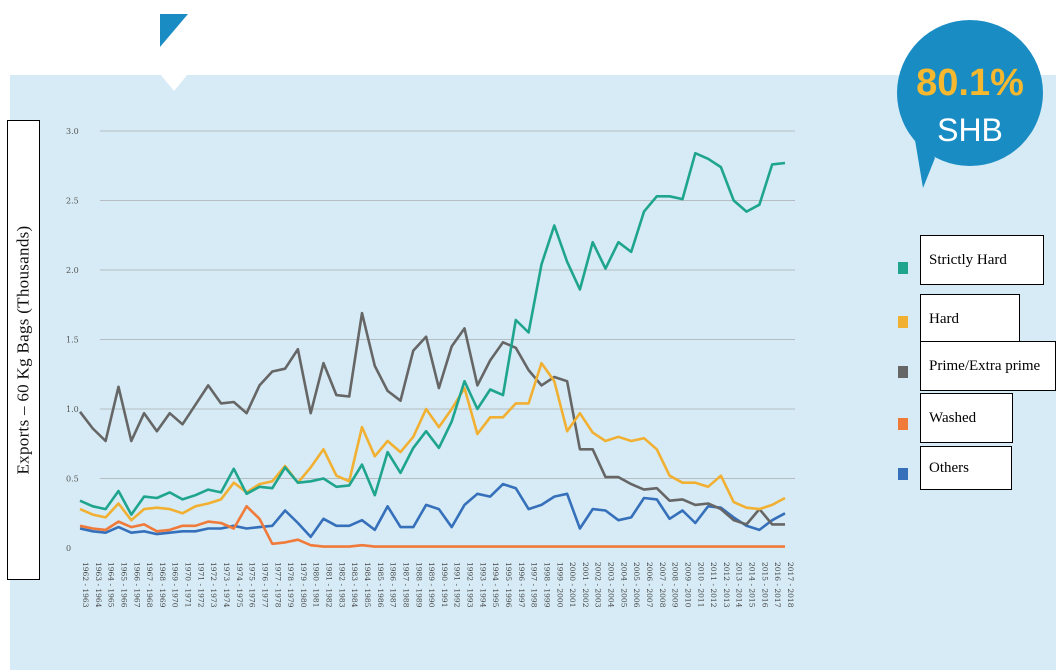  I want to click on x-tick-label: 2008 - 2009, so click(675, 585).